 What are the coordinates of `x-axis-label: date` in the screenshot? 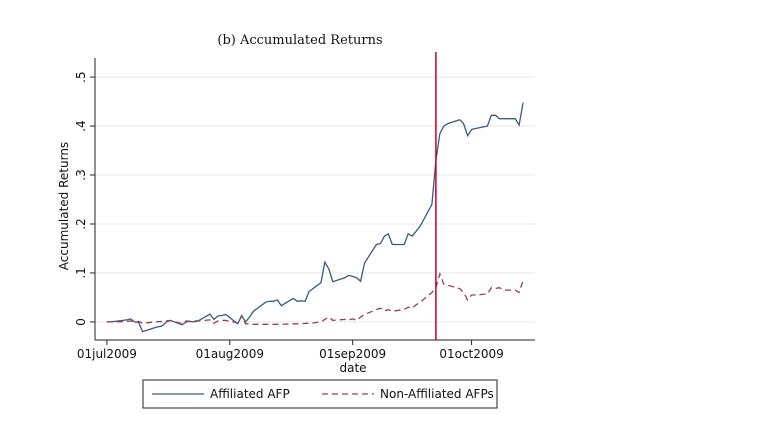 It's located at (352, 368).